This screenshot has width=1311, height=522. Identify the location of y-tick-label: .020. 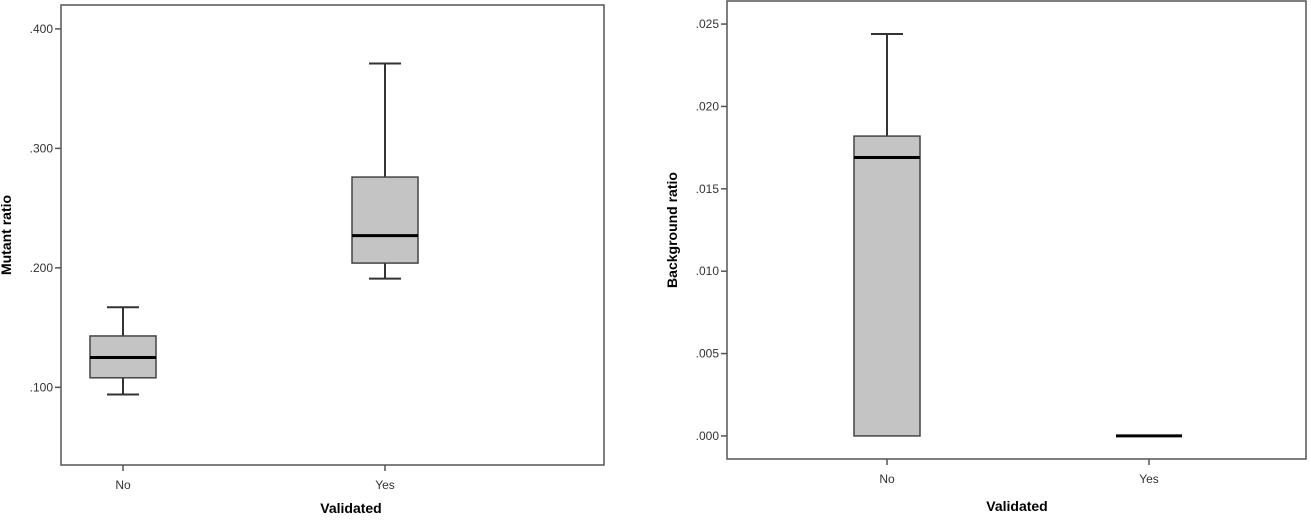
(708, 106).